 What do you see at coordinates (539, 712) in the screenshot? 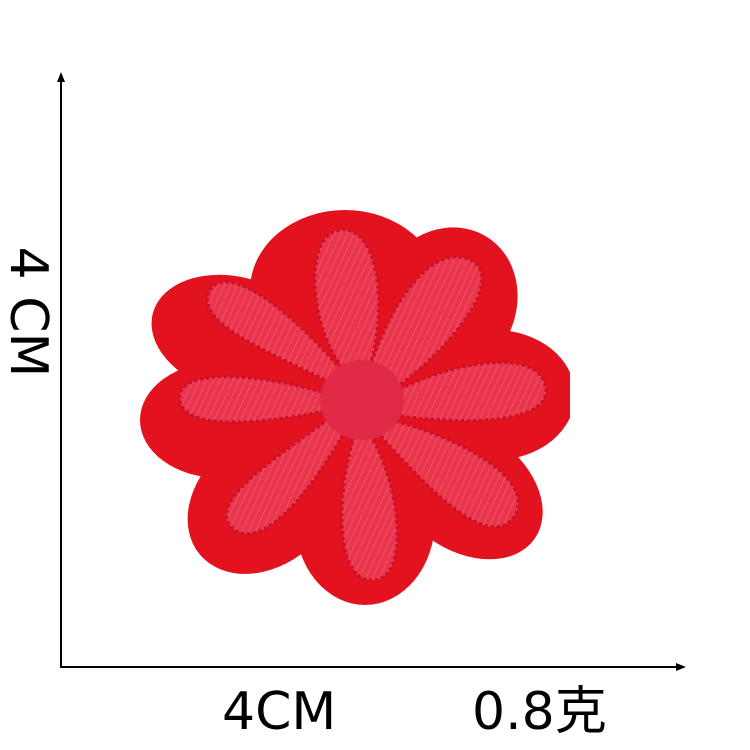
I see `weight-label: 0.8克` at bounding box center [539, 712].